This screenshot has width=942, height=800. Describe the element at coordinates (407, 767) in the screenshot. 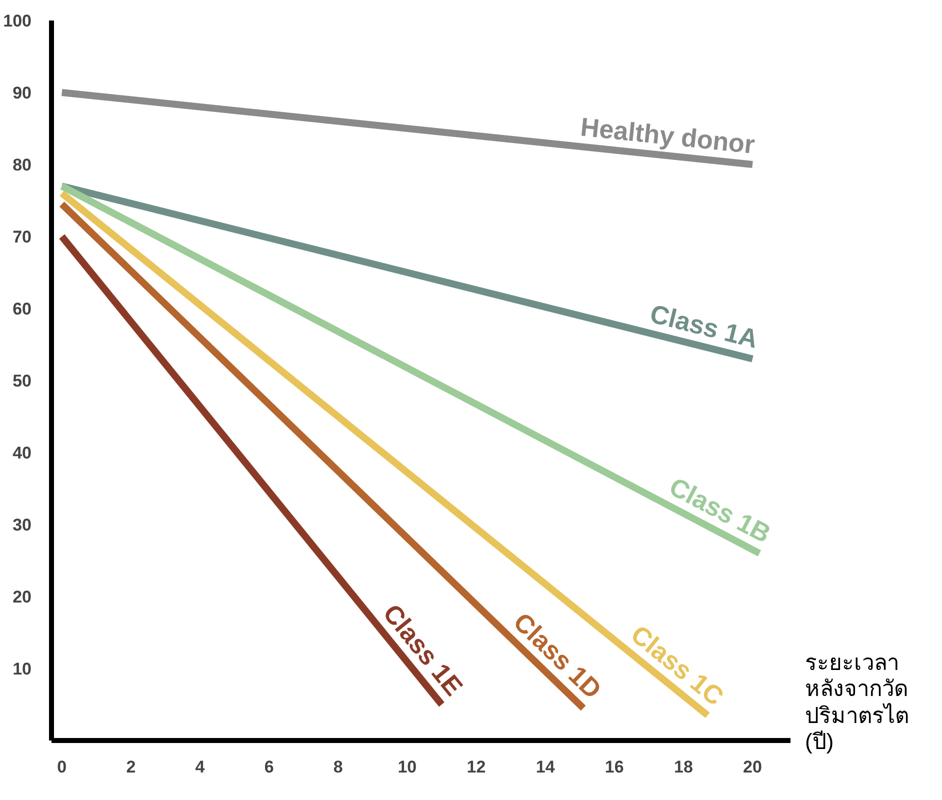

I see `x-tick-label: 10` at that location.